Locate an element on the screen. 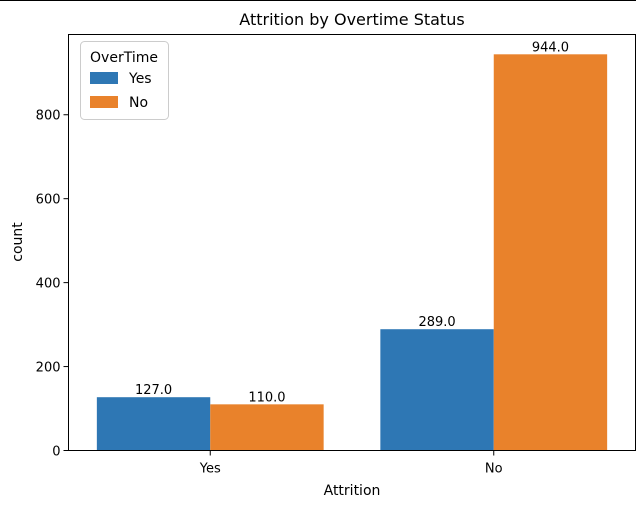  x-axis-label: Attrition is located at coordinates (352, 491).